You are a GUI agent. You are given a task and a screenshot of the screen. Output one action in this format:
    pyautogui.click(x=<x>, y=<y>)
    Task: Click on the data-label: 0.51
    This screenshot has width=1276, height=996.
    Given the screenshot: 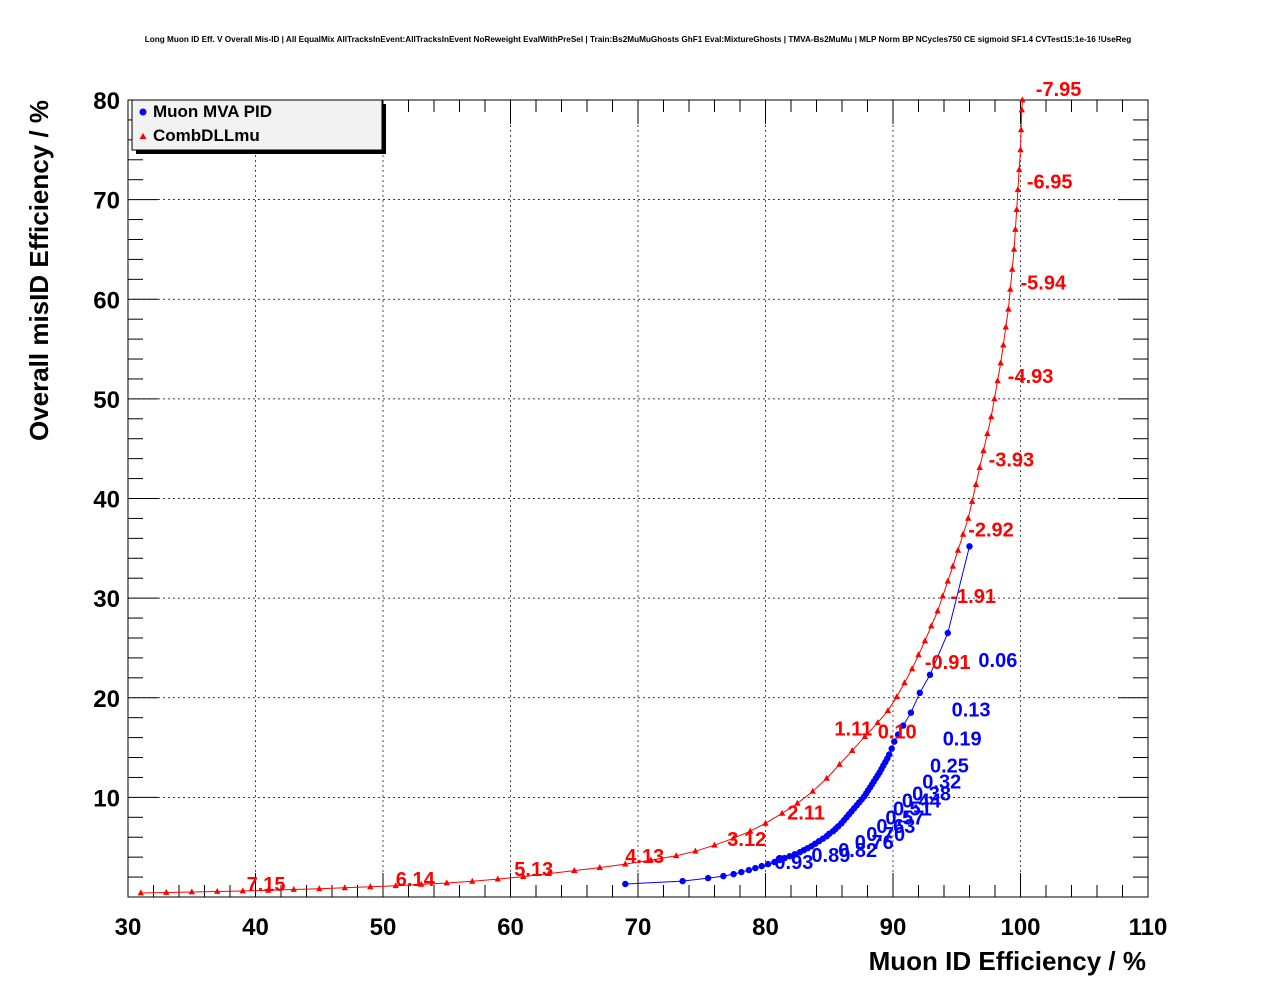 What is the action you would take?
    pyautogui.click(x=912, y=809)
    